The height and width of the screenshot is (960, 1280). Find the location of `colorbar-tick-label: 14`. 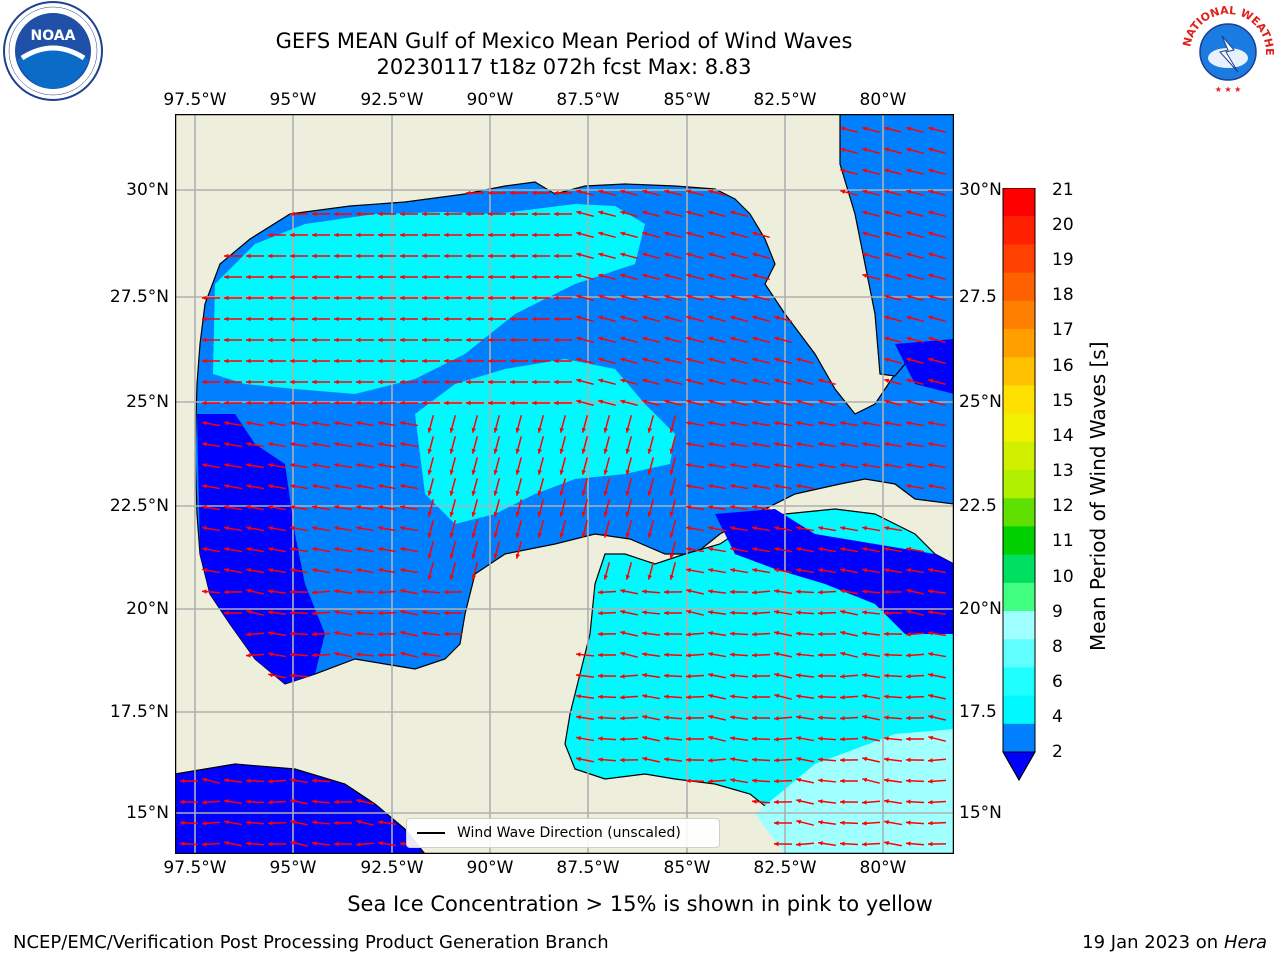

colorbar-tick-label: 14 is located at coordinates (1063, 436).